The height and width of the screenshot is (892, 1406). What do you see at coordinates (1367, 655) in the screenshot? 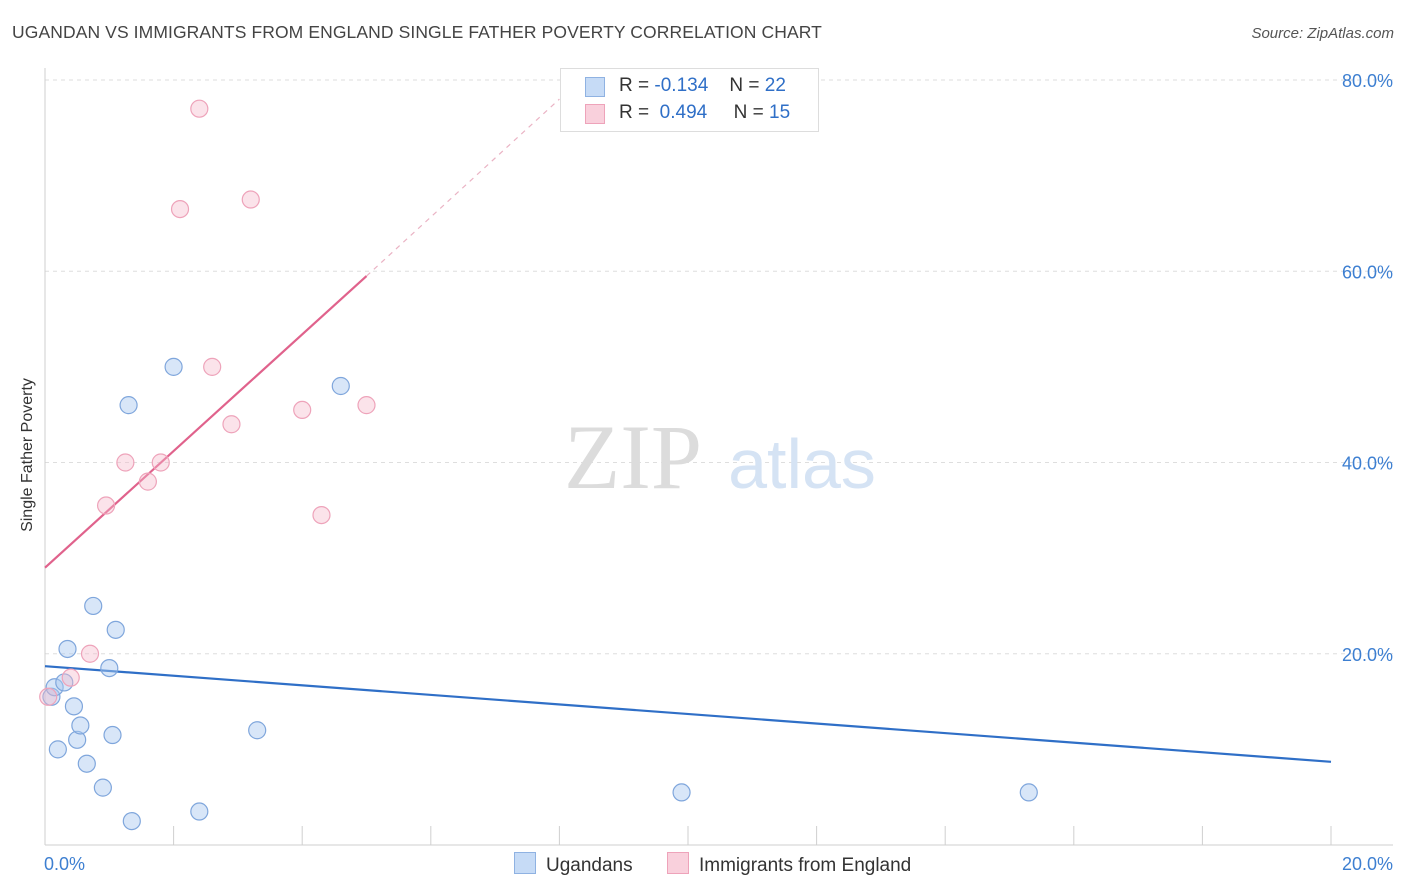
I see `y-tick-label: 20.0%` at bounding box center [1367, 655].